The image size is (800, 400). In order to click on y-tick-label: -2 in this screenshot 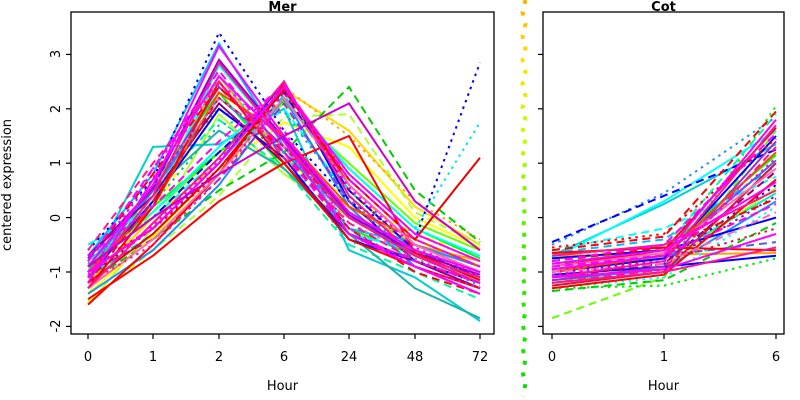, I will do `click(56, 326)`.